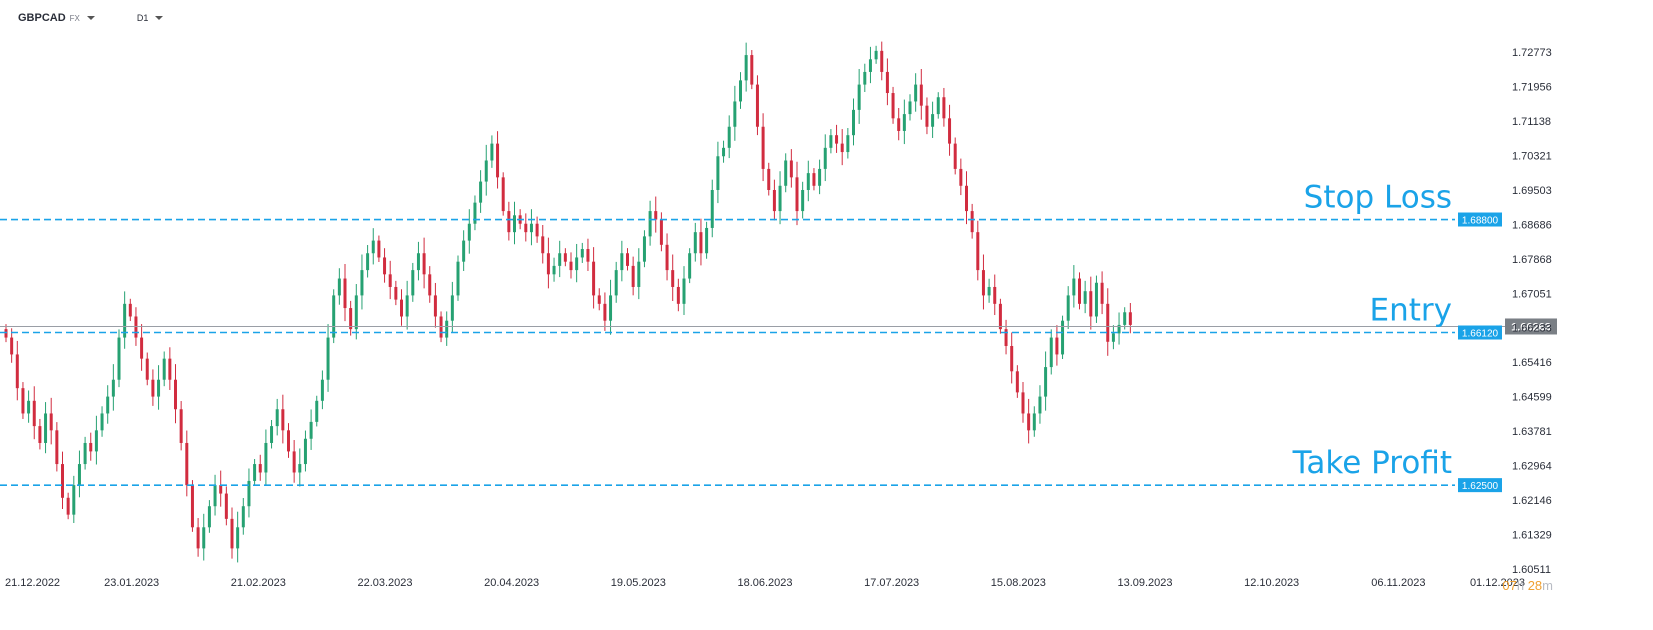 The image size is (1653, 630). Describe the element at coordinates (1372, 463) in the screenshot. I see `level-name-label: Take Profit` at that location.